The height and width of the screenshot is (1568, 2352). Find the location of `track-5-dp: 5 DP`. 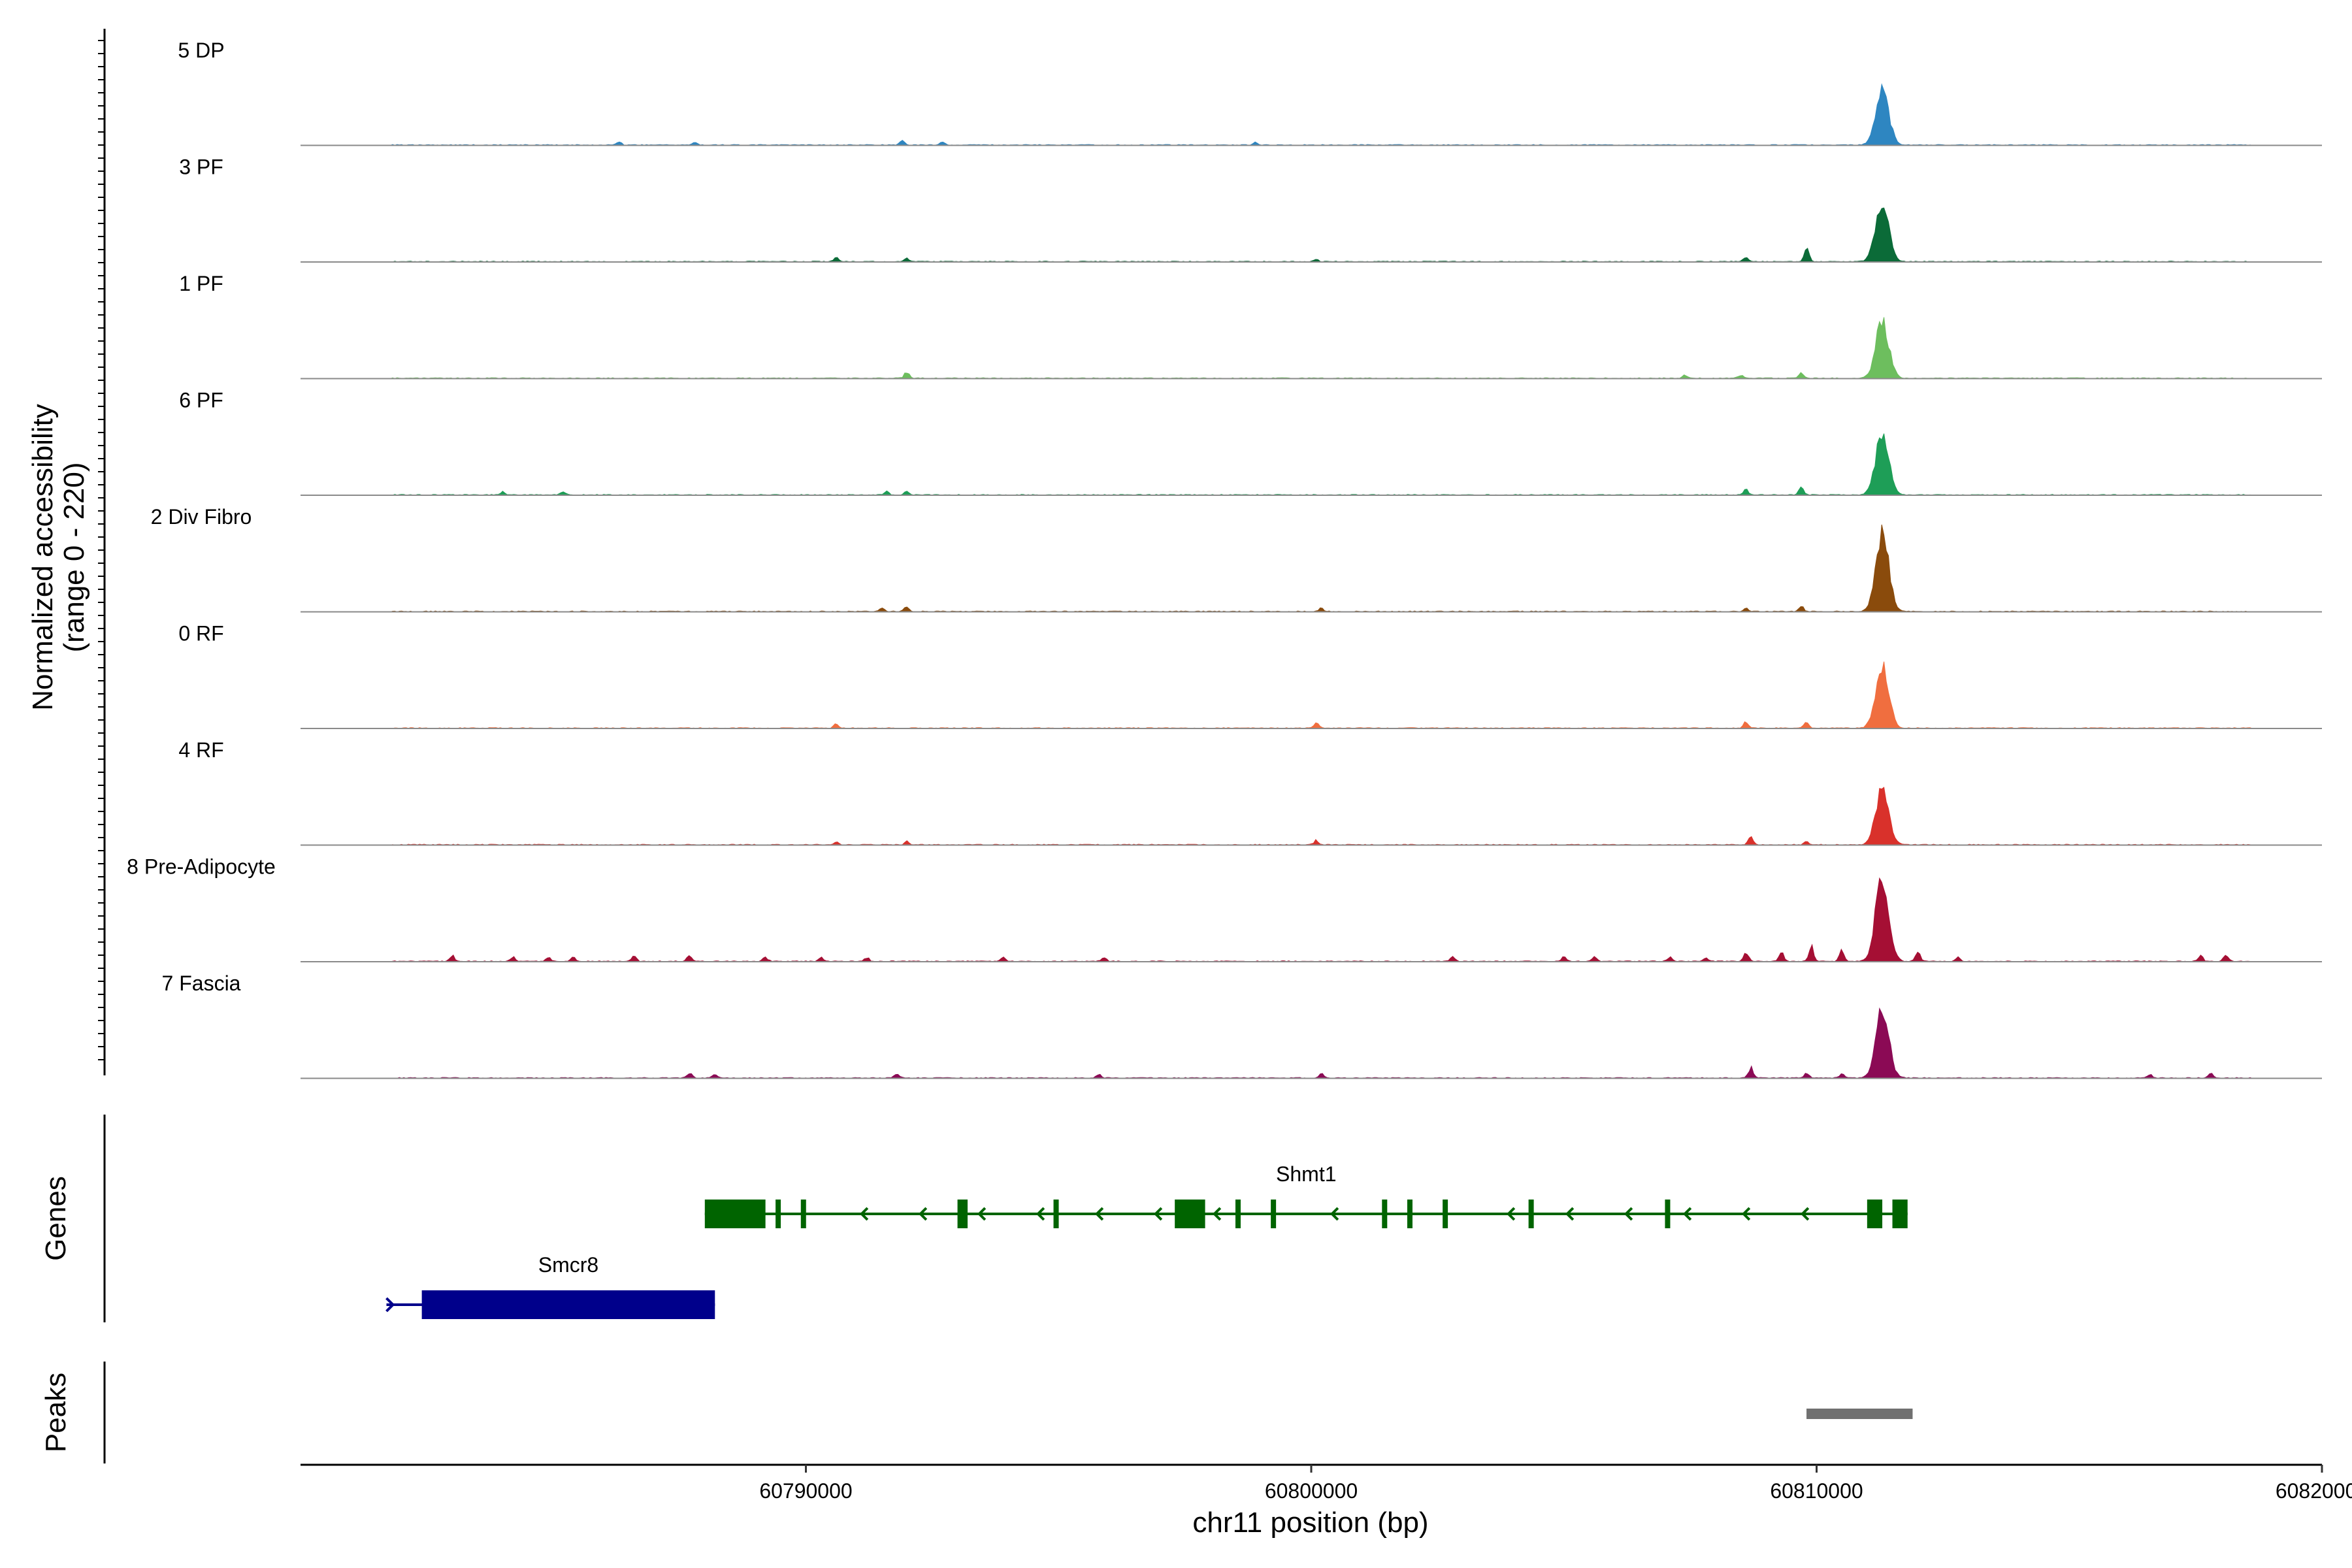

track-5-dp: 5 DP is located at coordinates (1250, 92).